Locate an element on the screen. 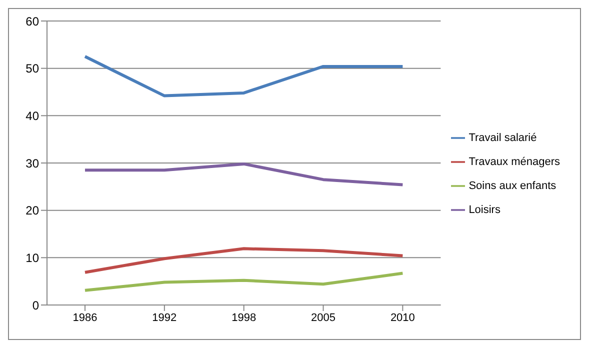  x-tick-label: 1986 is located at coordinates (85, 318).